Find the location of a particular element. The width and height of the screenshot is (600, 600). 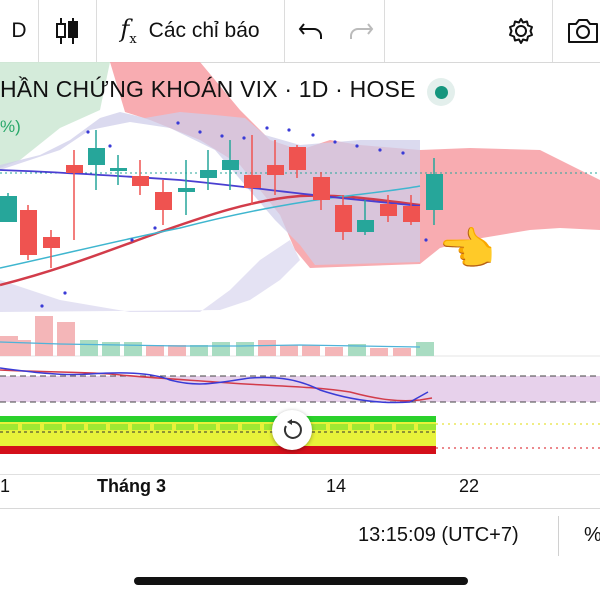

camera-icon is located at coordinates (583, 31).